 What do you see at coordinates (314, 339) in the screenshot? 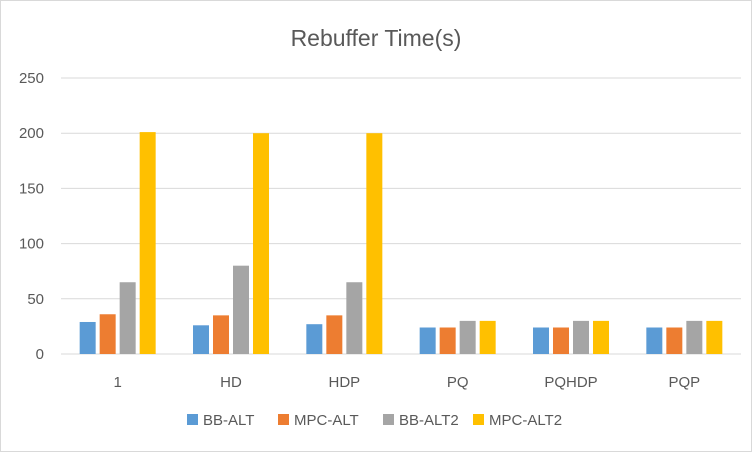
I see `bar-bb-alt-hdp` at bounding box center [314, 339].